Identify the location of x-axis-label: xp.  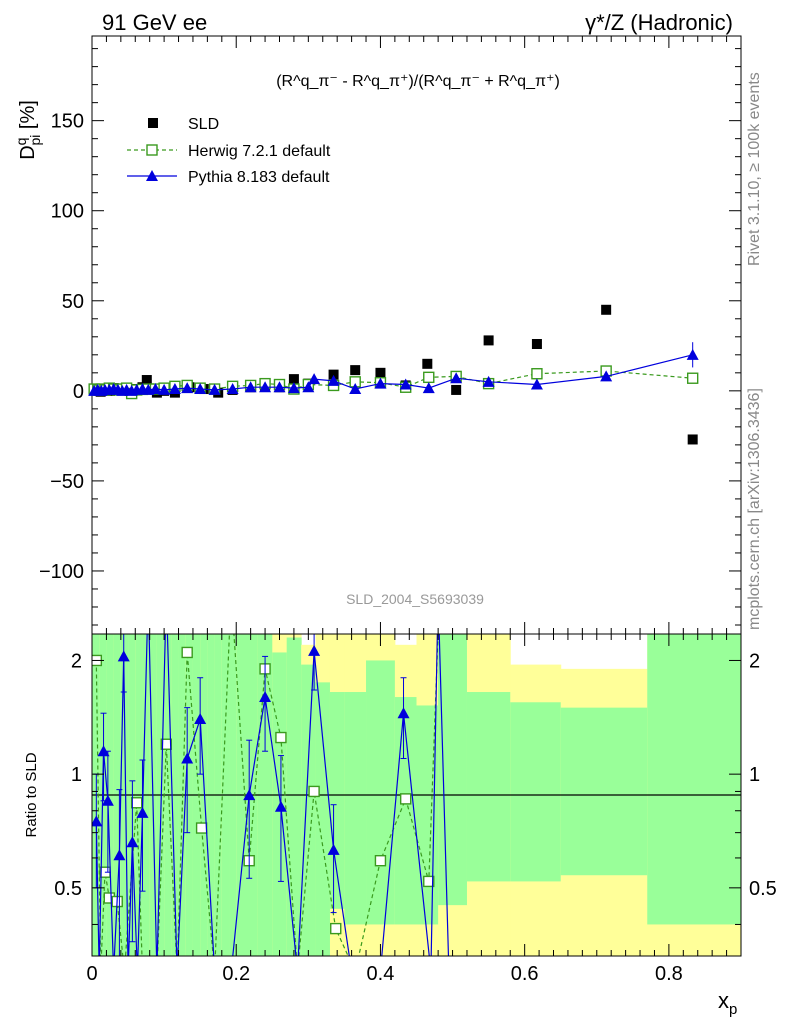
(727, 1003).